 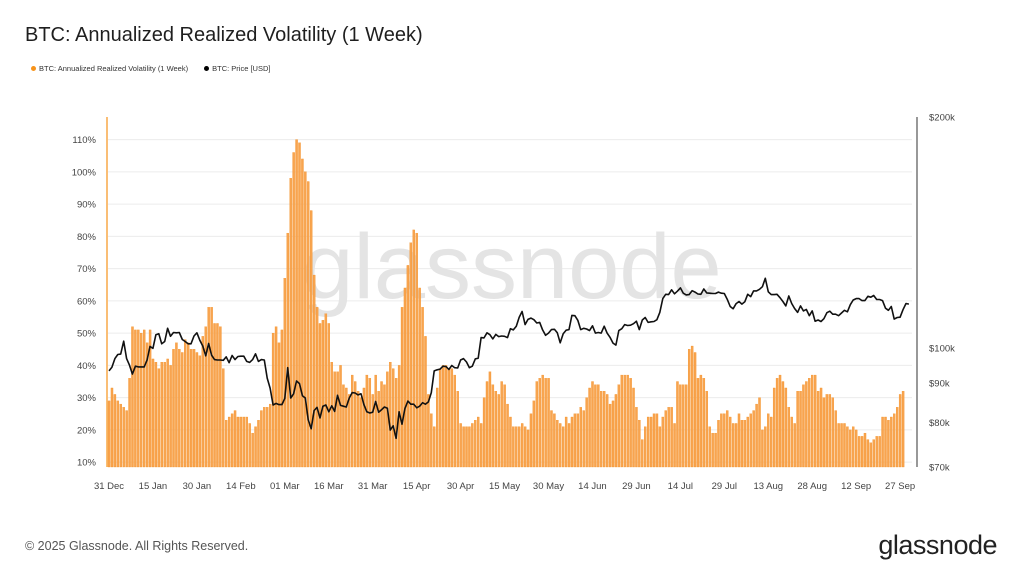 What do you see at coordinates (33, 68) in the screenshot?
I see `orange-dot-icon` at bounding box center [33, 68].